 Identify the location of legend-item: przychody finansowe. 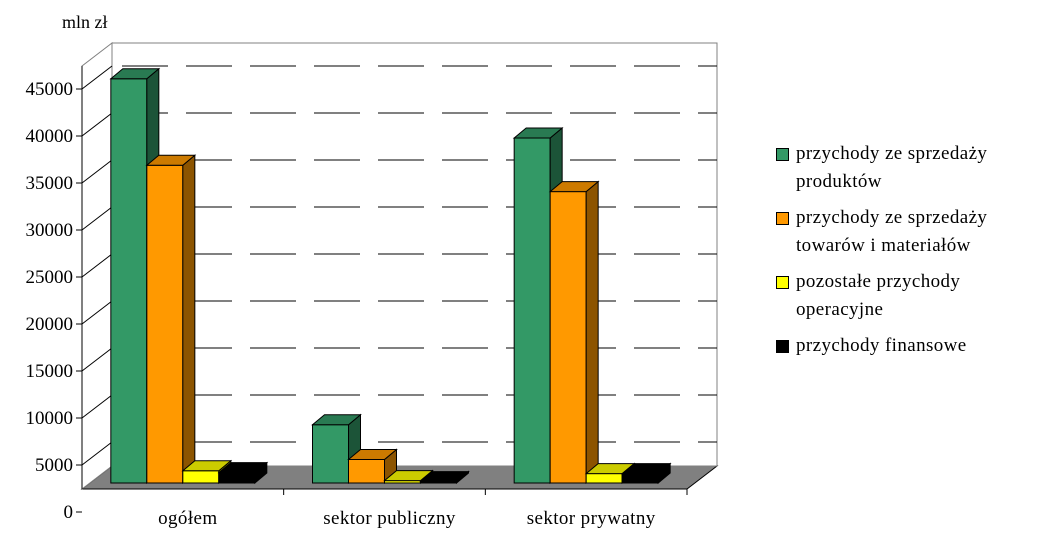
(908, 346).